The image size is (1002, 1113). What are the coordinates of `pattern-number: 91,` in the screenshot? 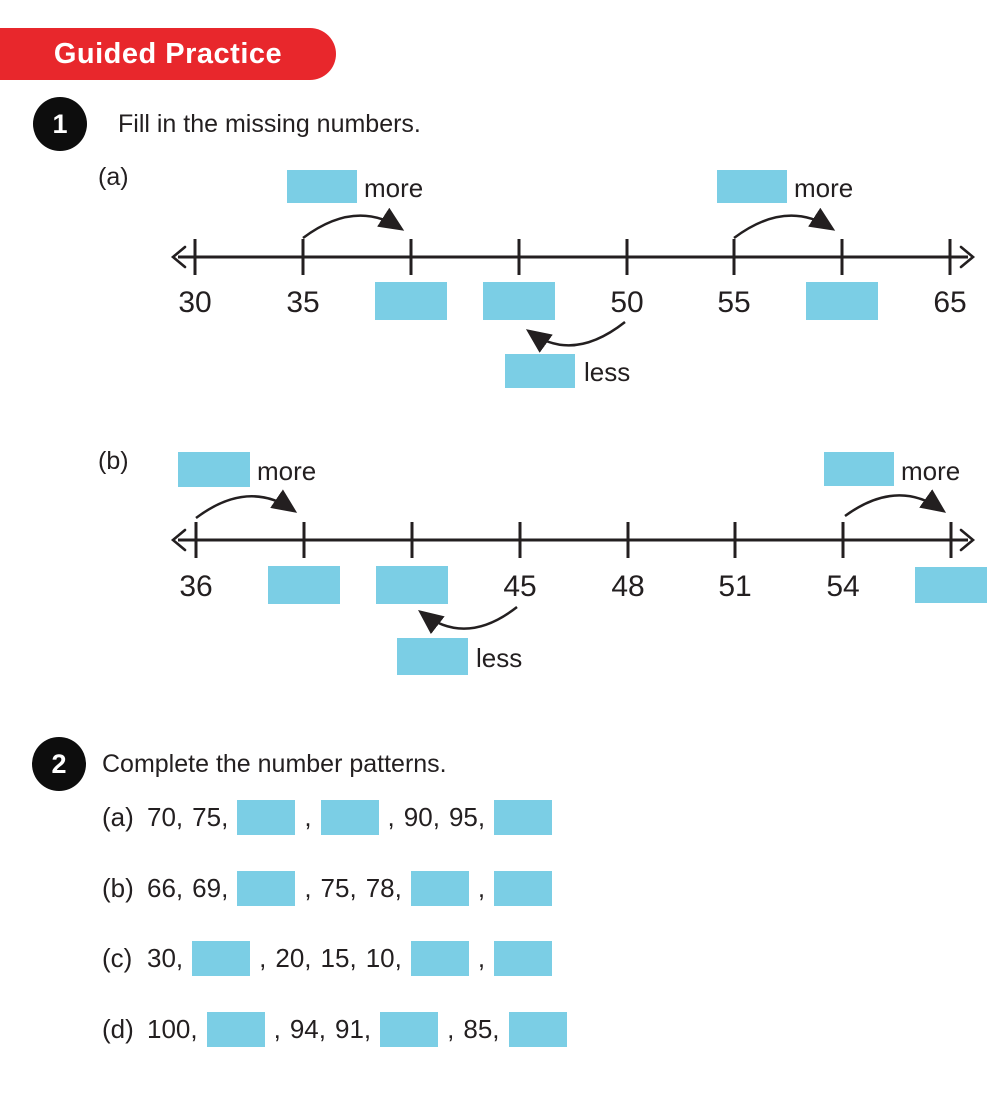 It's located at (353, 1028).